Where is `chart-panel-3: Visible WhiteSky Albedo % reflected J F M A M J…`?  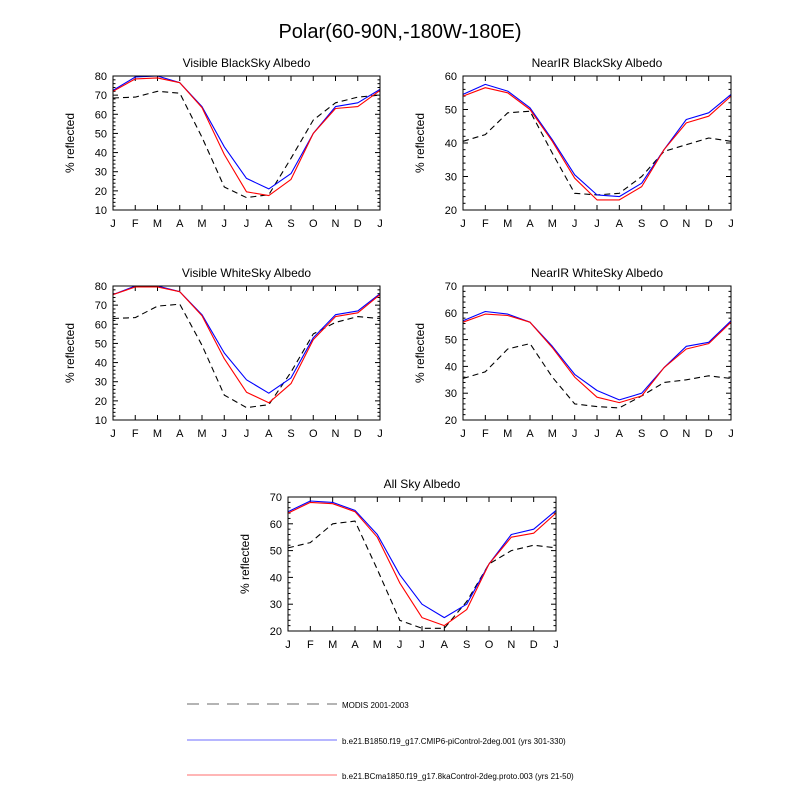 chart-panel-3: Visible WhiteSky Albedo % reflected J F M A M J… is located at coordinates (223, 353).